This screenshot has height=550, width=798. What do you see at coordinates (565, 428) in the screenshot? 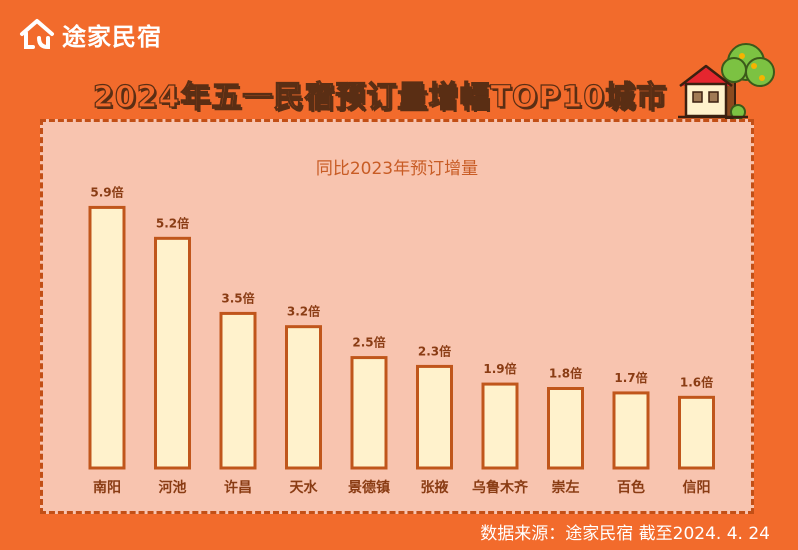
I see `bar-崇左` at bounding box center [565, 428].